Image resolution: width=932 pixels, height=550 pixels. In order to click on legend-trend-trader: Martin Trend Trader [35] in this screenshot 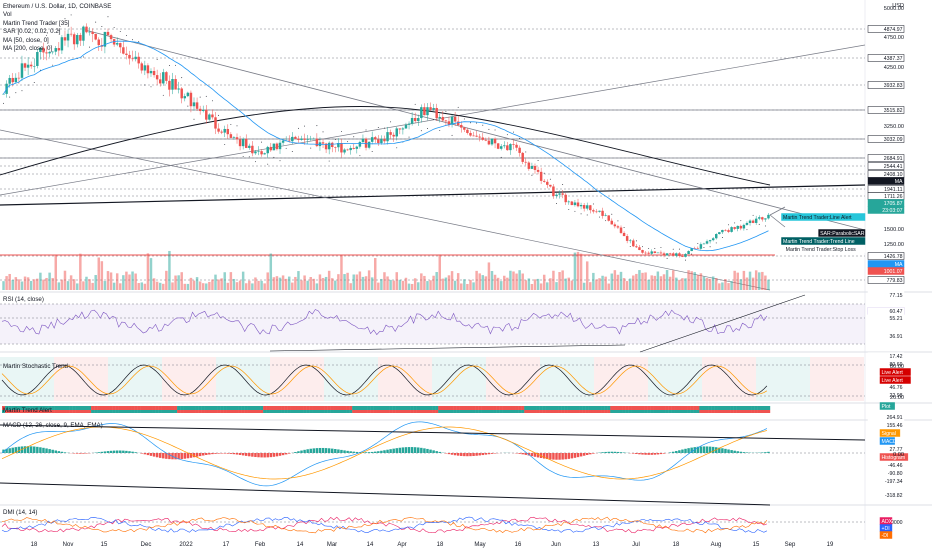, I will do `click(36, 23)`.